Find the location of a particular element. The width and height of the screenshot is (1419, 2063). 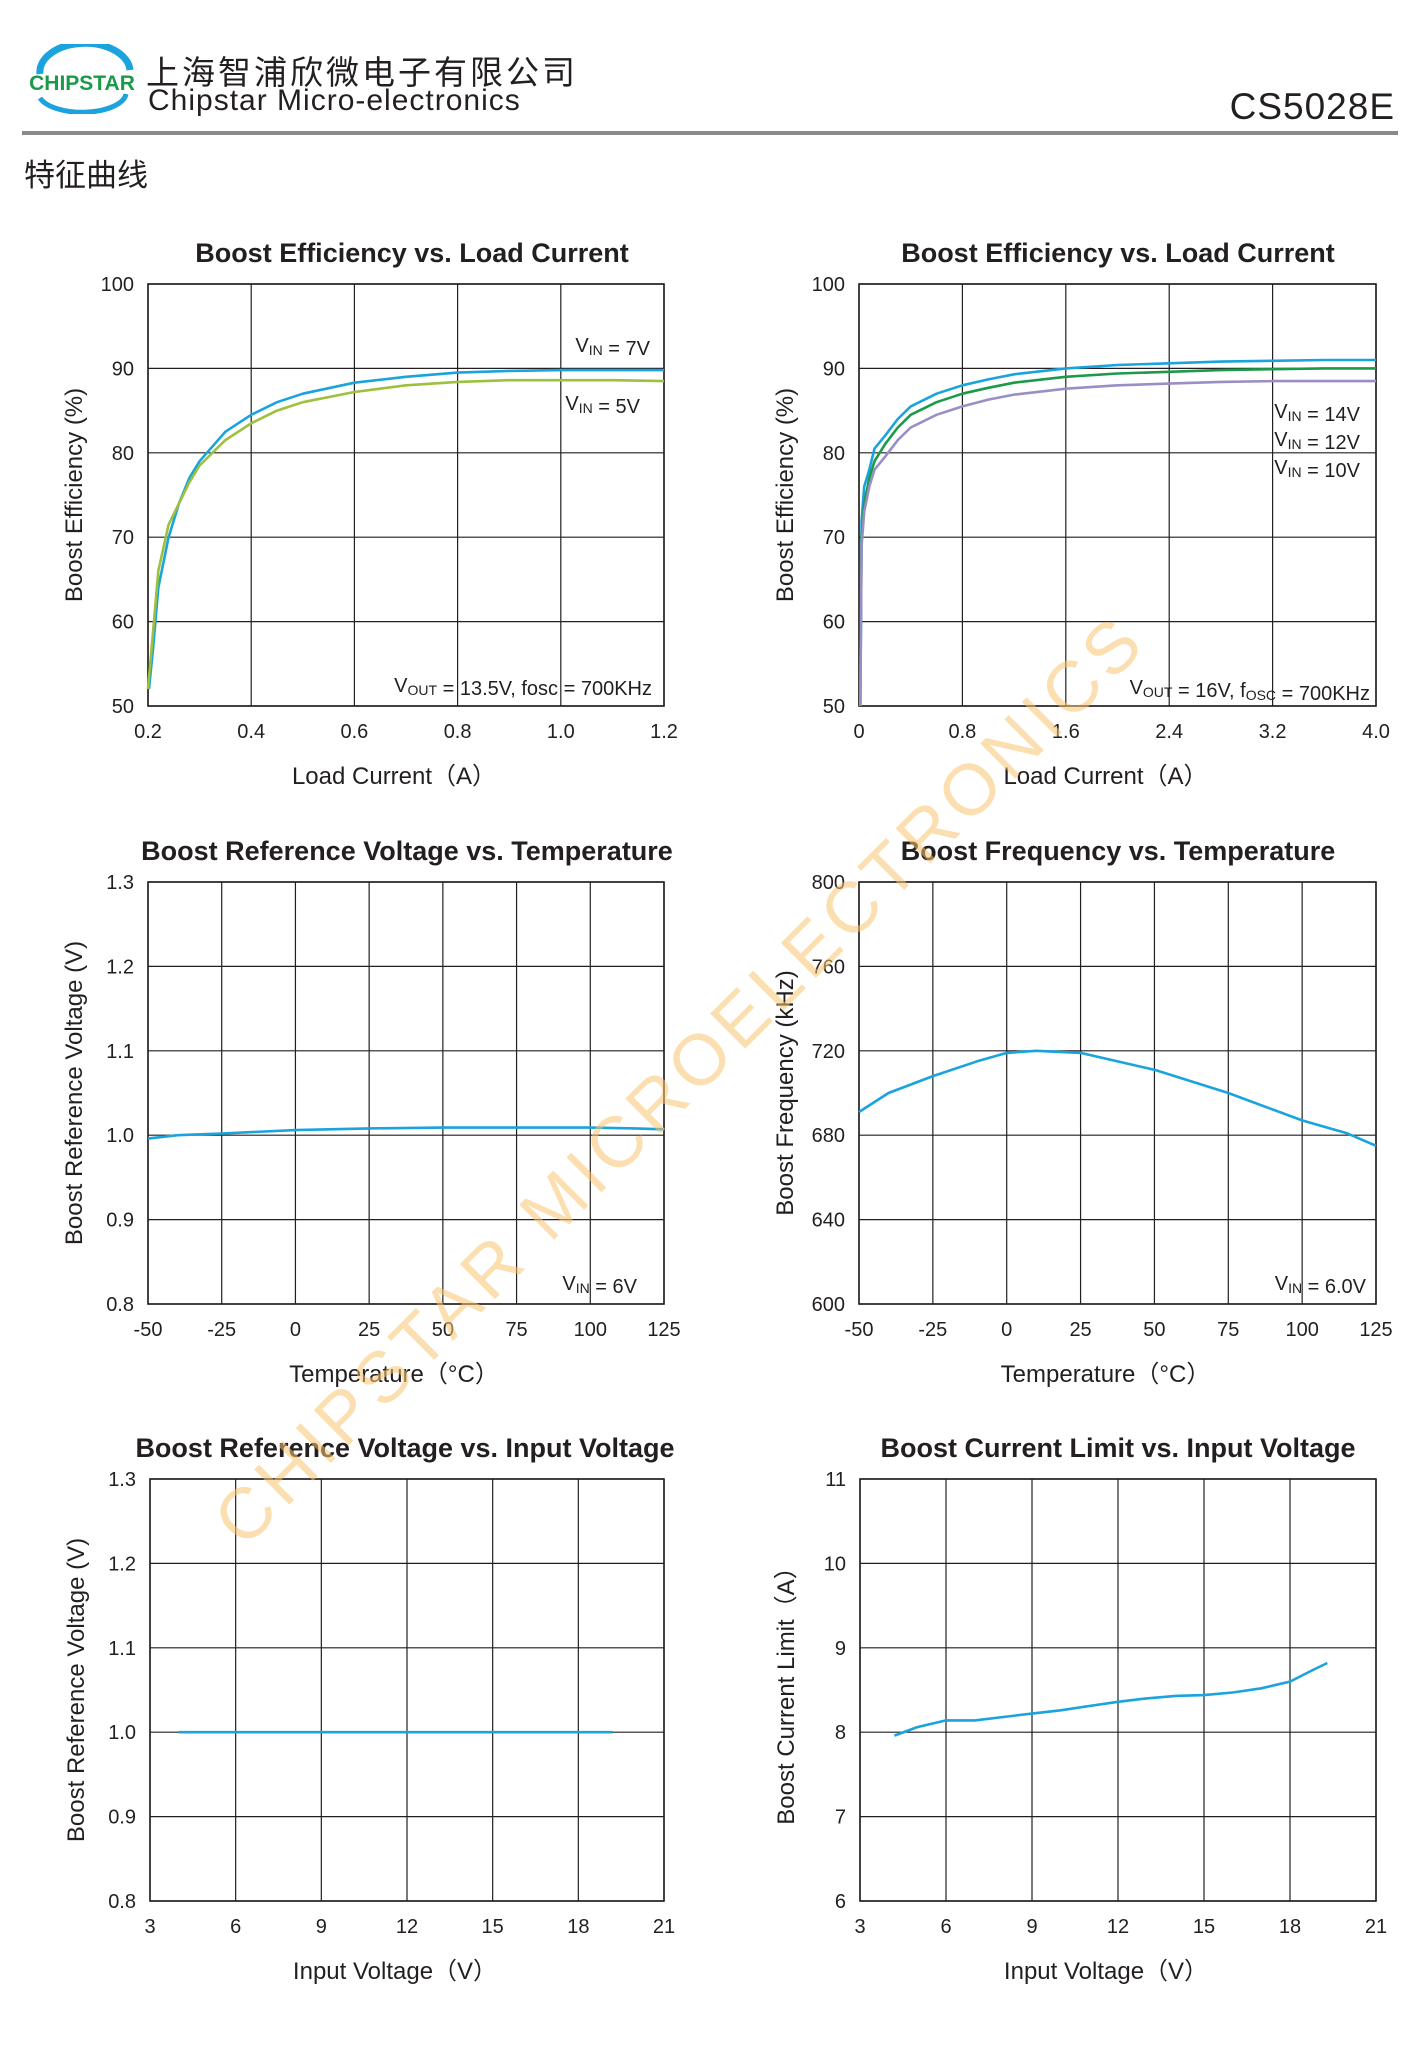

chart-annotation: VIN = 6.0V is located at coordinates (1321, 1285).